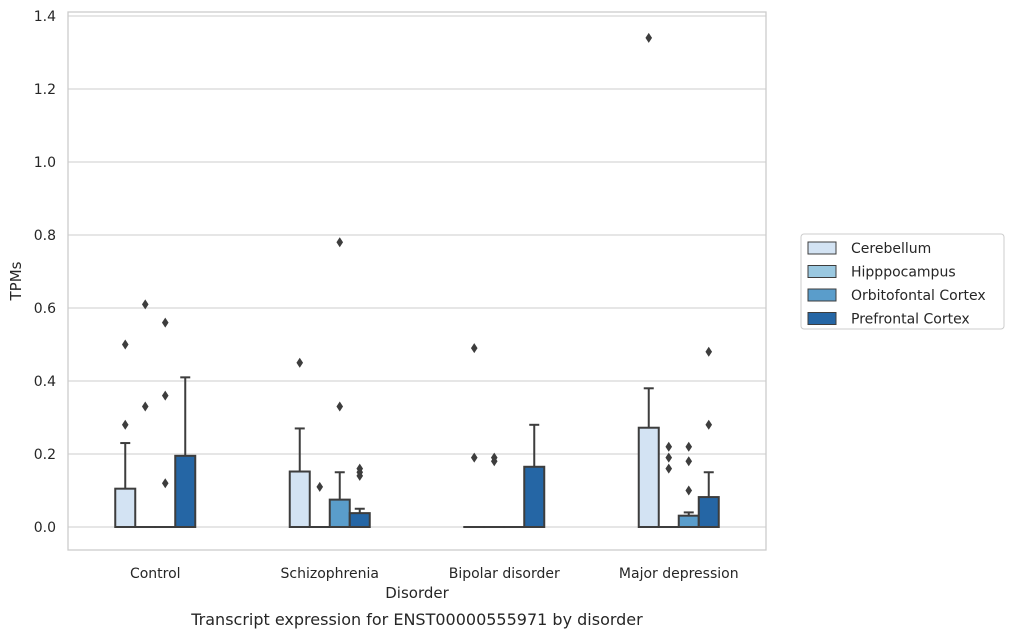 Image resolution: width=1014 pixels, height=637 pixels. I want to click on y-tick-label: 1.0, so click(45, 163).